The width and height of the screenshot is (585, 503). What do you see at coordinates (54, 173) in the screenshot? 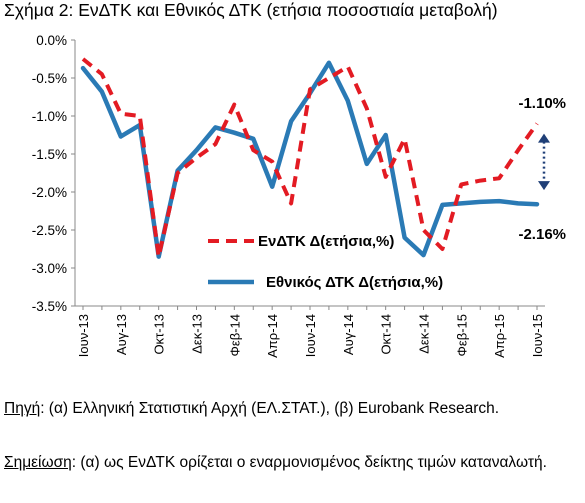
I see `y-axis: 0.0% -0.5% -1.0% -1.5% -2.0% -2.5% -3.0% -3.5%` at bounding box center [54, 173].